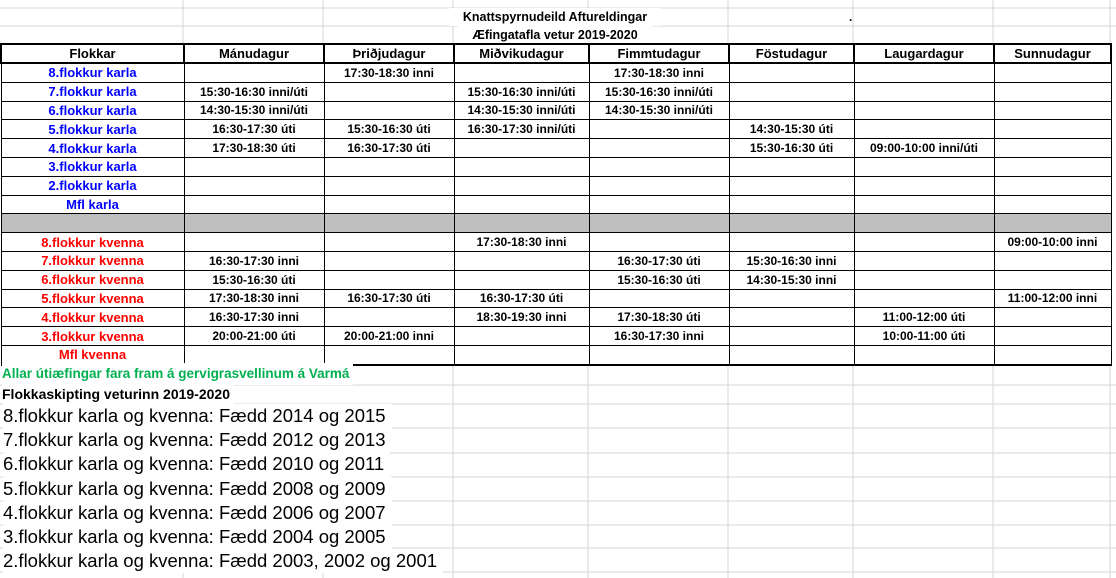  Describe the element at coordinates (92, 129) in the screenshot. I see `team-label-cell: 5.flokkur karla` at that location.